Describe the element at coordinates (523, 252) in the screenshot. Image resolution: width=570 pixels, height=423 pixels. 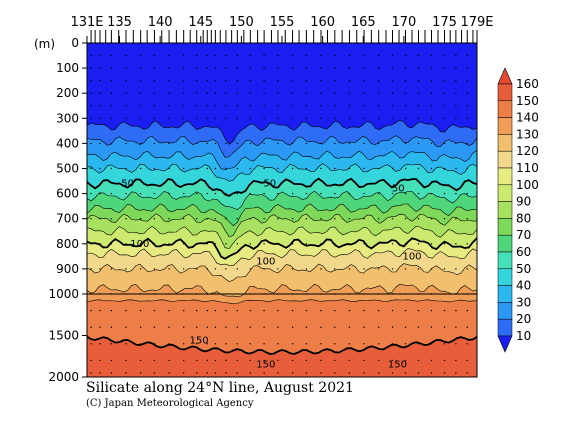
I see `colorbar-label: 60` at that location.